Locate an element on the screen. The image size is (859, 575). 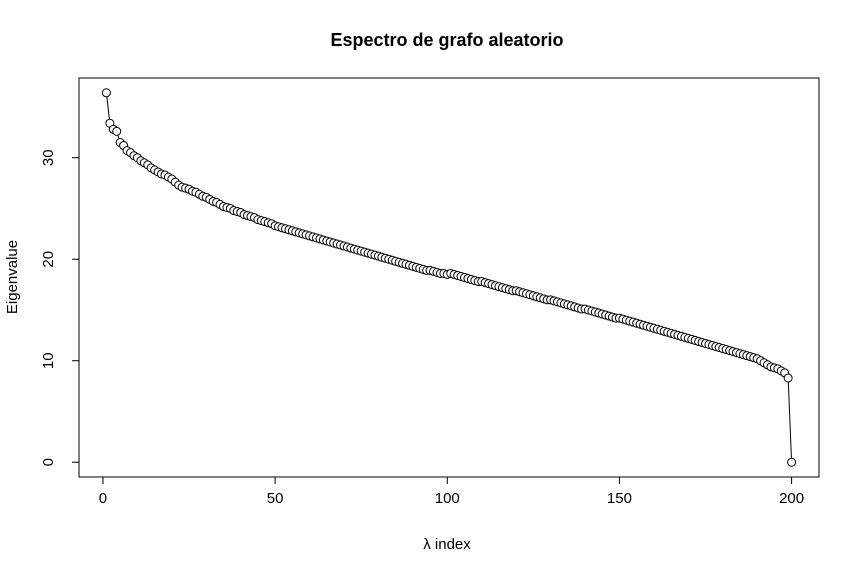
x-tick-label: 200 is located at coordinates (791, 498).